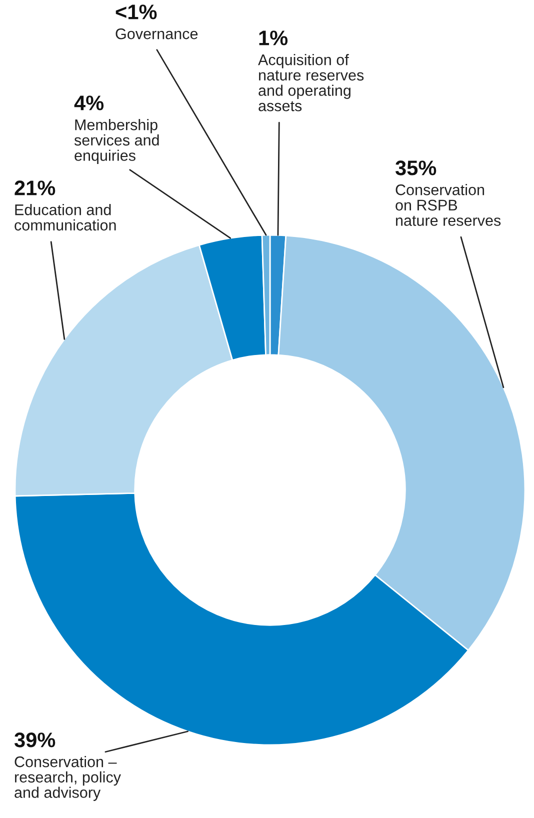 This screenshot has width=534, height=818. I want to click on slice-label: Governance, so click(157, 34).